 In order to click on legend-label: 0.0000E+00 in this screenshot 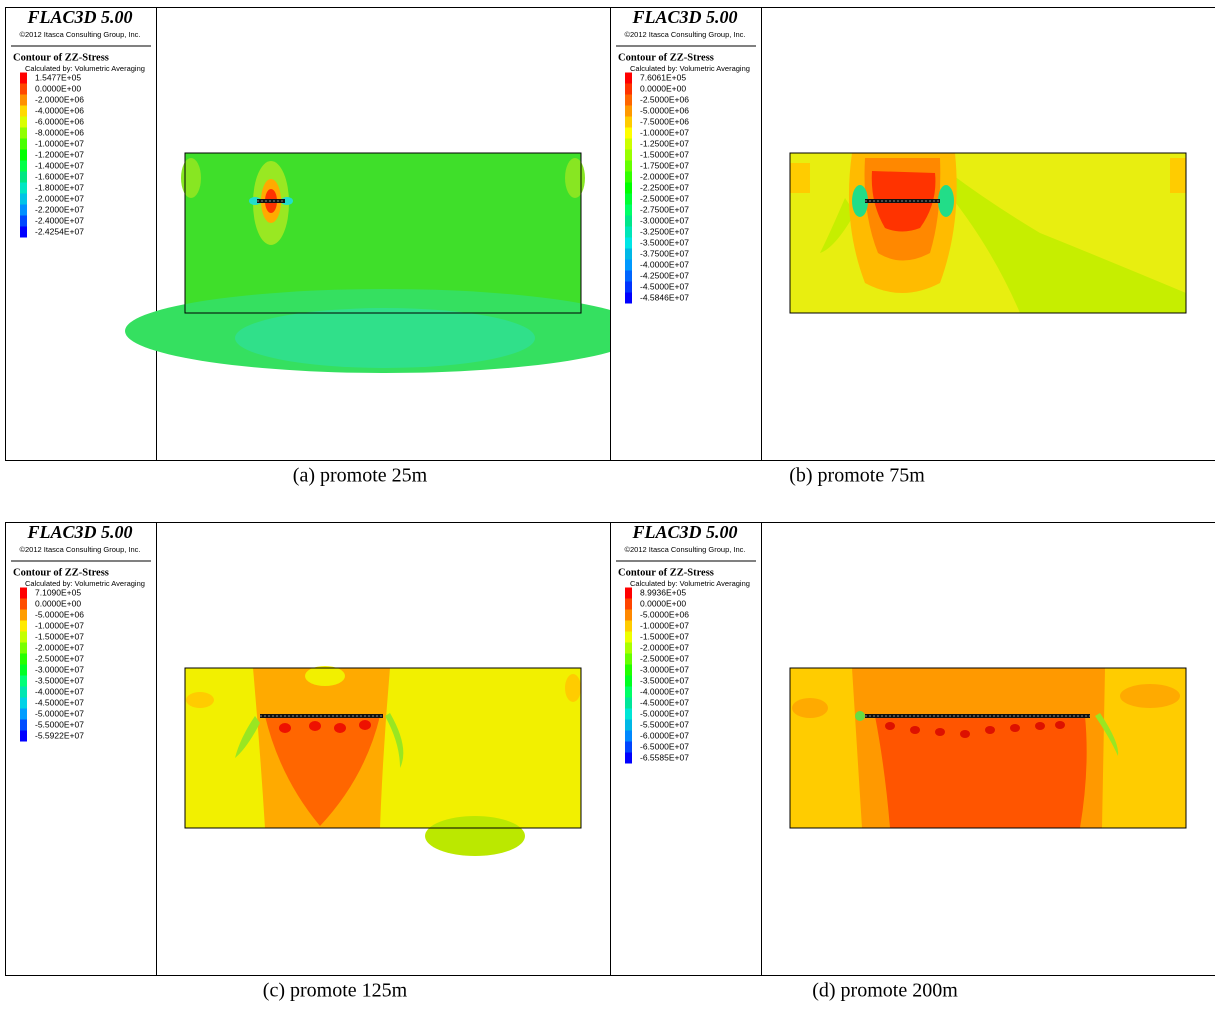, I will do `click(58, 603)`.